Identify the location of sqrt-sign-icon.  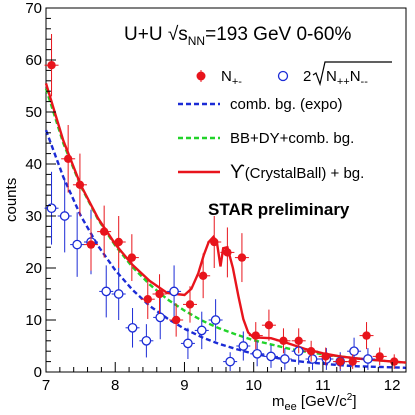
(352, 74).